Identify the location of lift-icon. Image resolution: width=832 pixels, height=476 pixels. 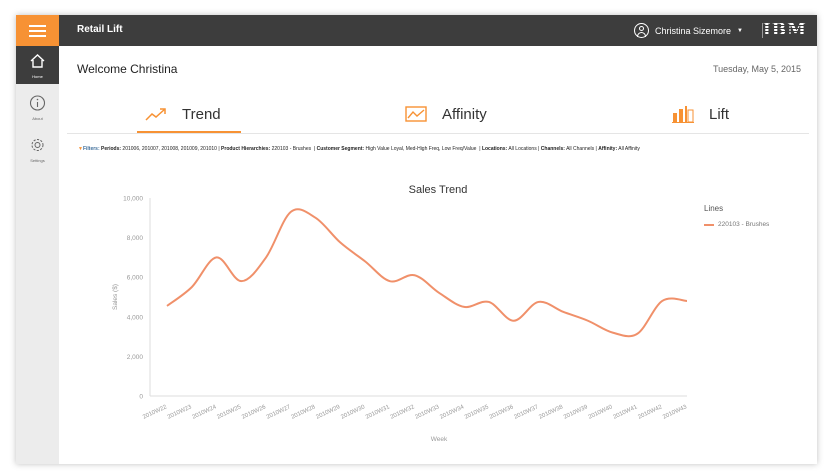
(683, 114).